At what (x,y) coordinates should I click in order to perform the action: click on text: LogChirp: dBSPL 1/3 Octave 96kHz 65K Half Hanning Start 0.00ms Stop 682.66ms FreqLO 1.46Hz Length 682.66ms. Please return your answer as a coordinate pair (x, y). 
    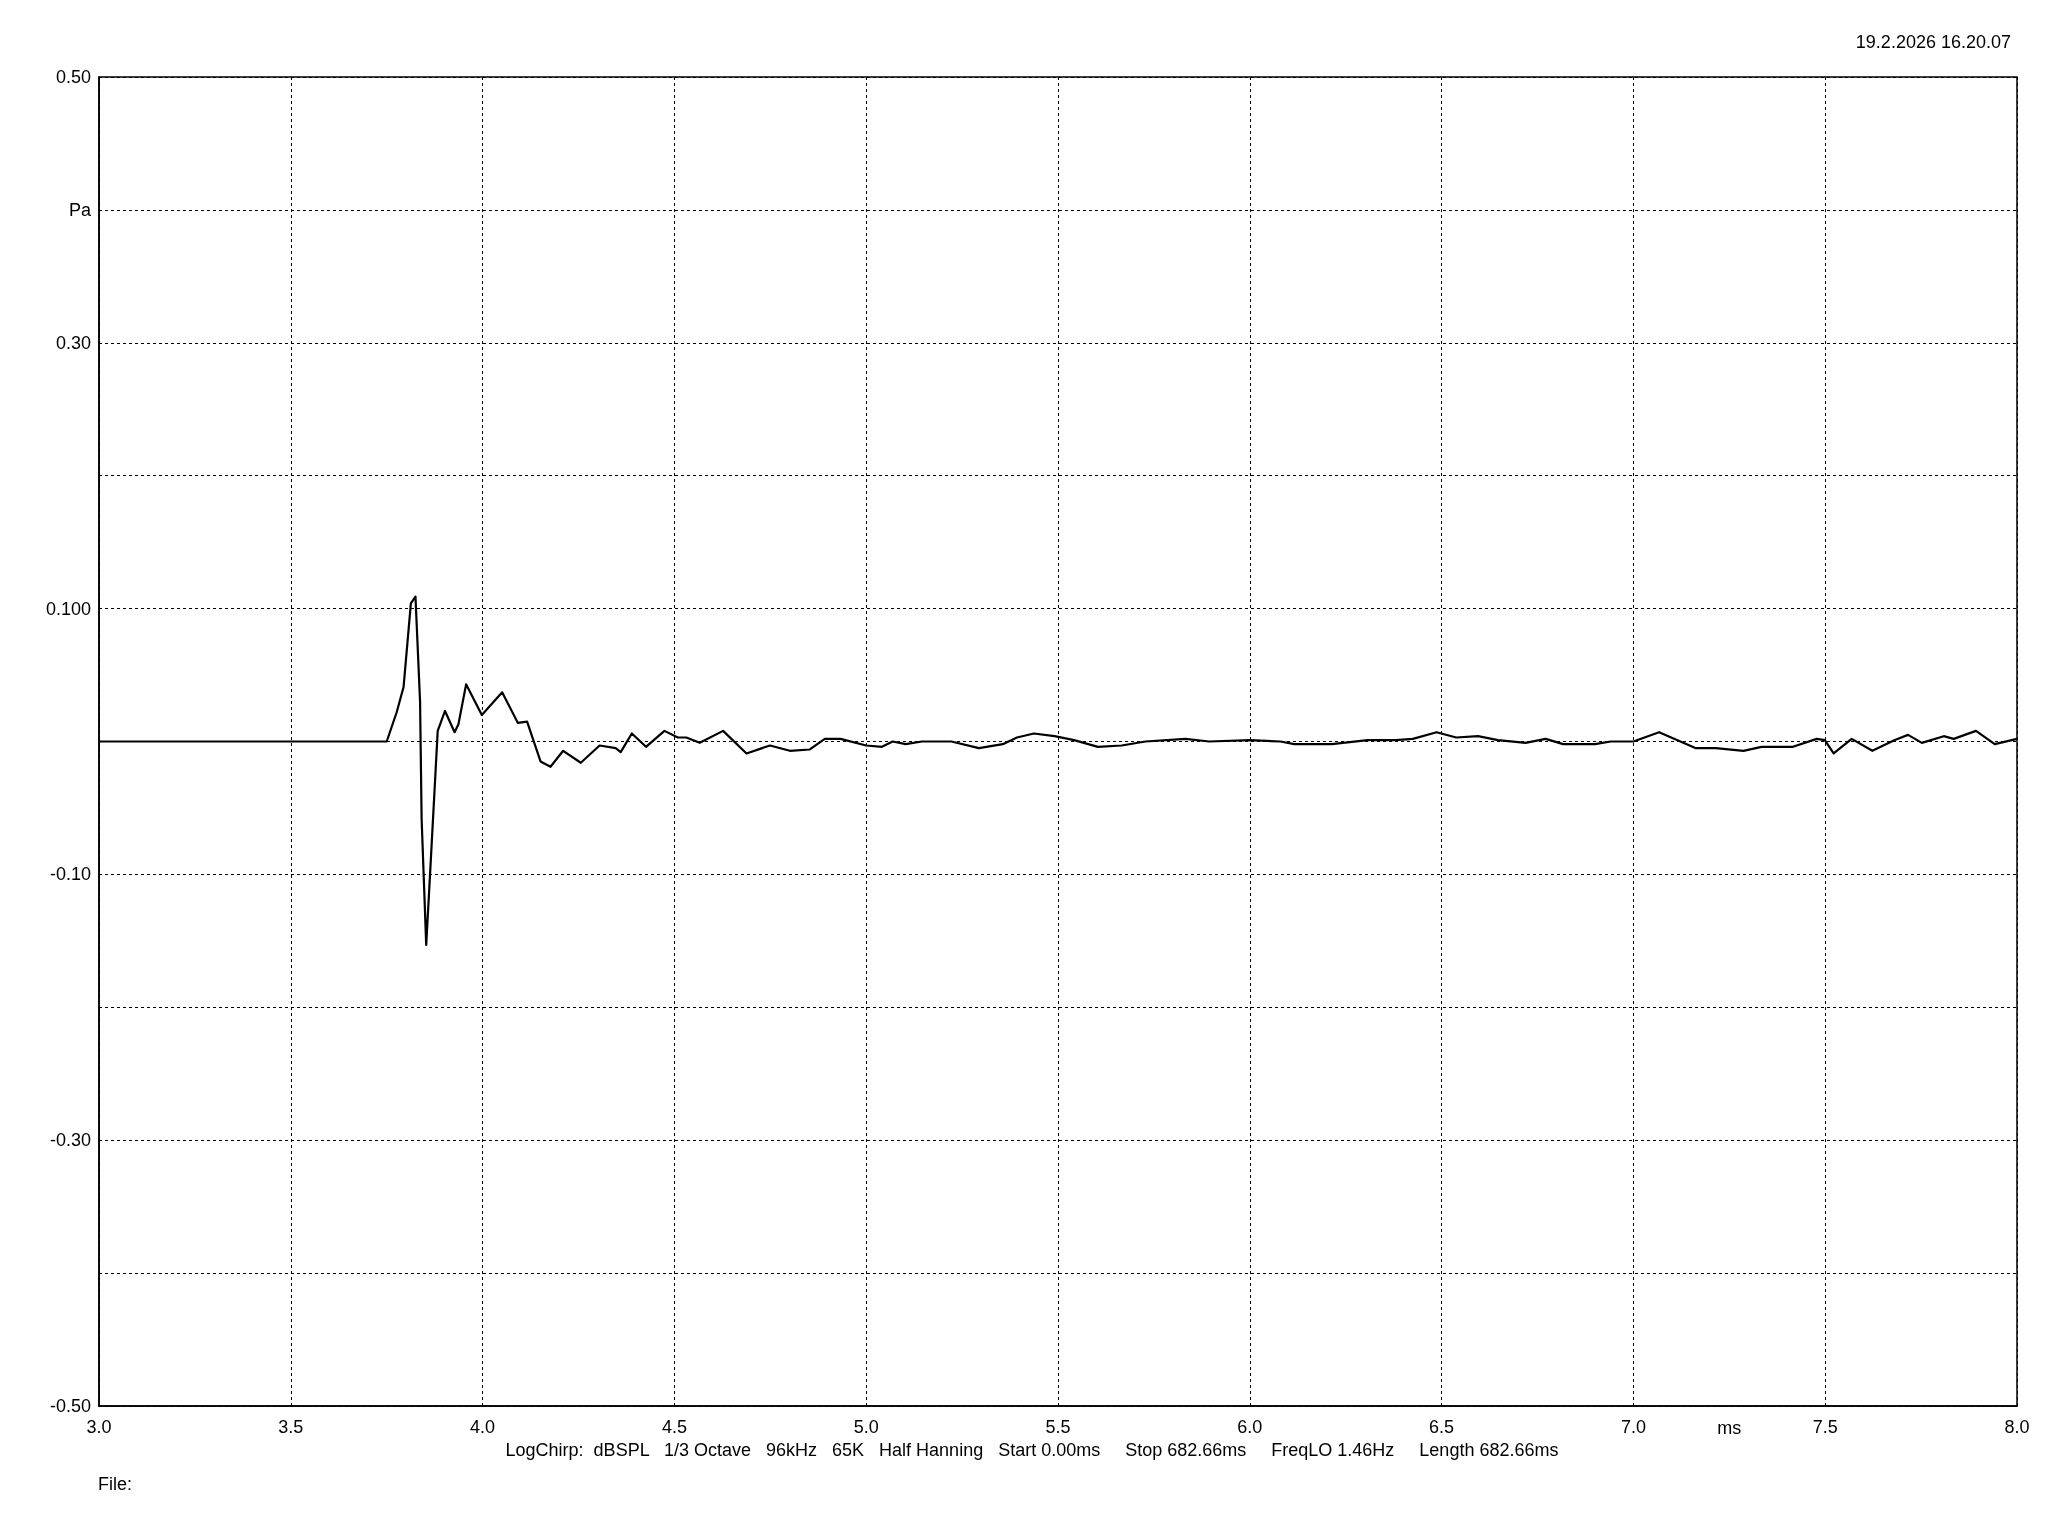
    Looking at the image, I should click on (1032, 1450).